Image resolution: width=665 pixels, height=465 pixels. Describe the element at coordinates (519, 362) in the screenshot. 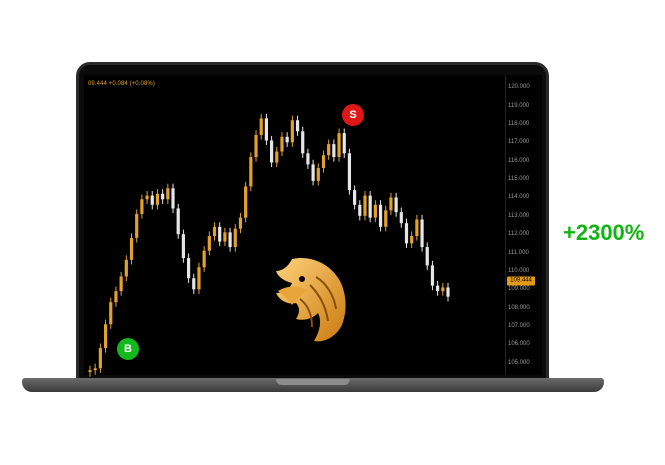

I see `y-axis-tick: 105.000` at that location.